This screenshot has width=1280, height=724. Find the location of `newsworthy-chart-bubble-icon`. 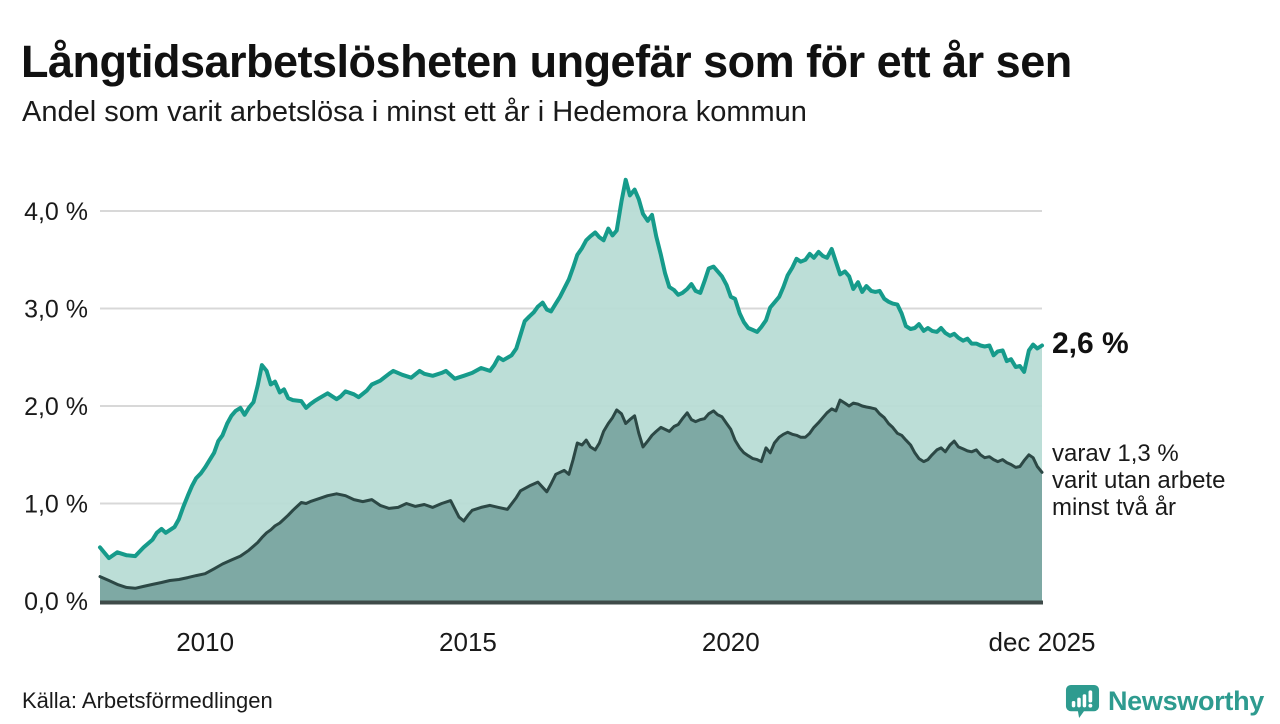

newsworthy-chart-bubble-icon is located at coordinates (1082, 701).